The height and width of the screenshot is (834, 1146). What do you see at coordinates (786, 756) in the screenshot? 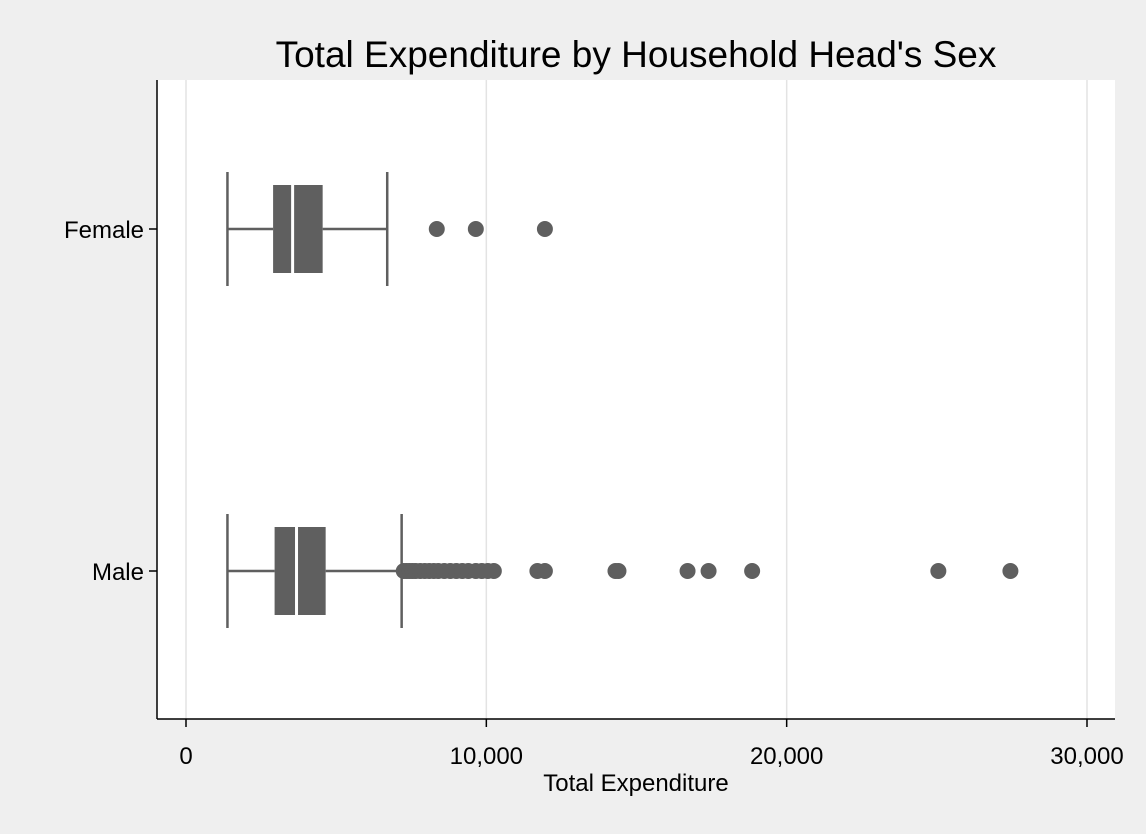
I see `x-tick-label: 20,000` at bounding box center [786, 756].